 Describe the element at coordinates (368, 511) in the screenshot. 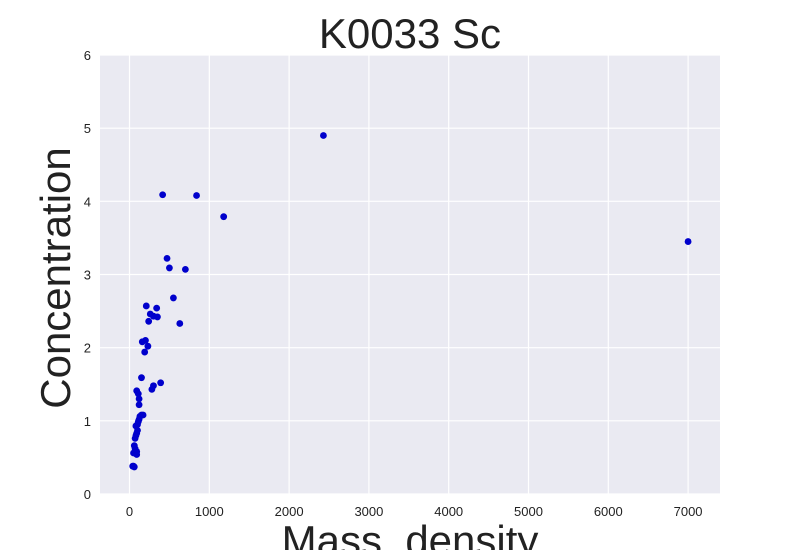

I see `x-tick-label: 3000` at that location.